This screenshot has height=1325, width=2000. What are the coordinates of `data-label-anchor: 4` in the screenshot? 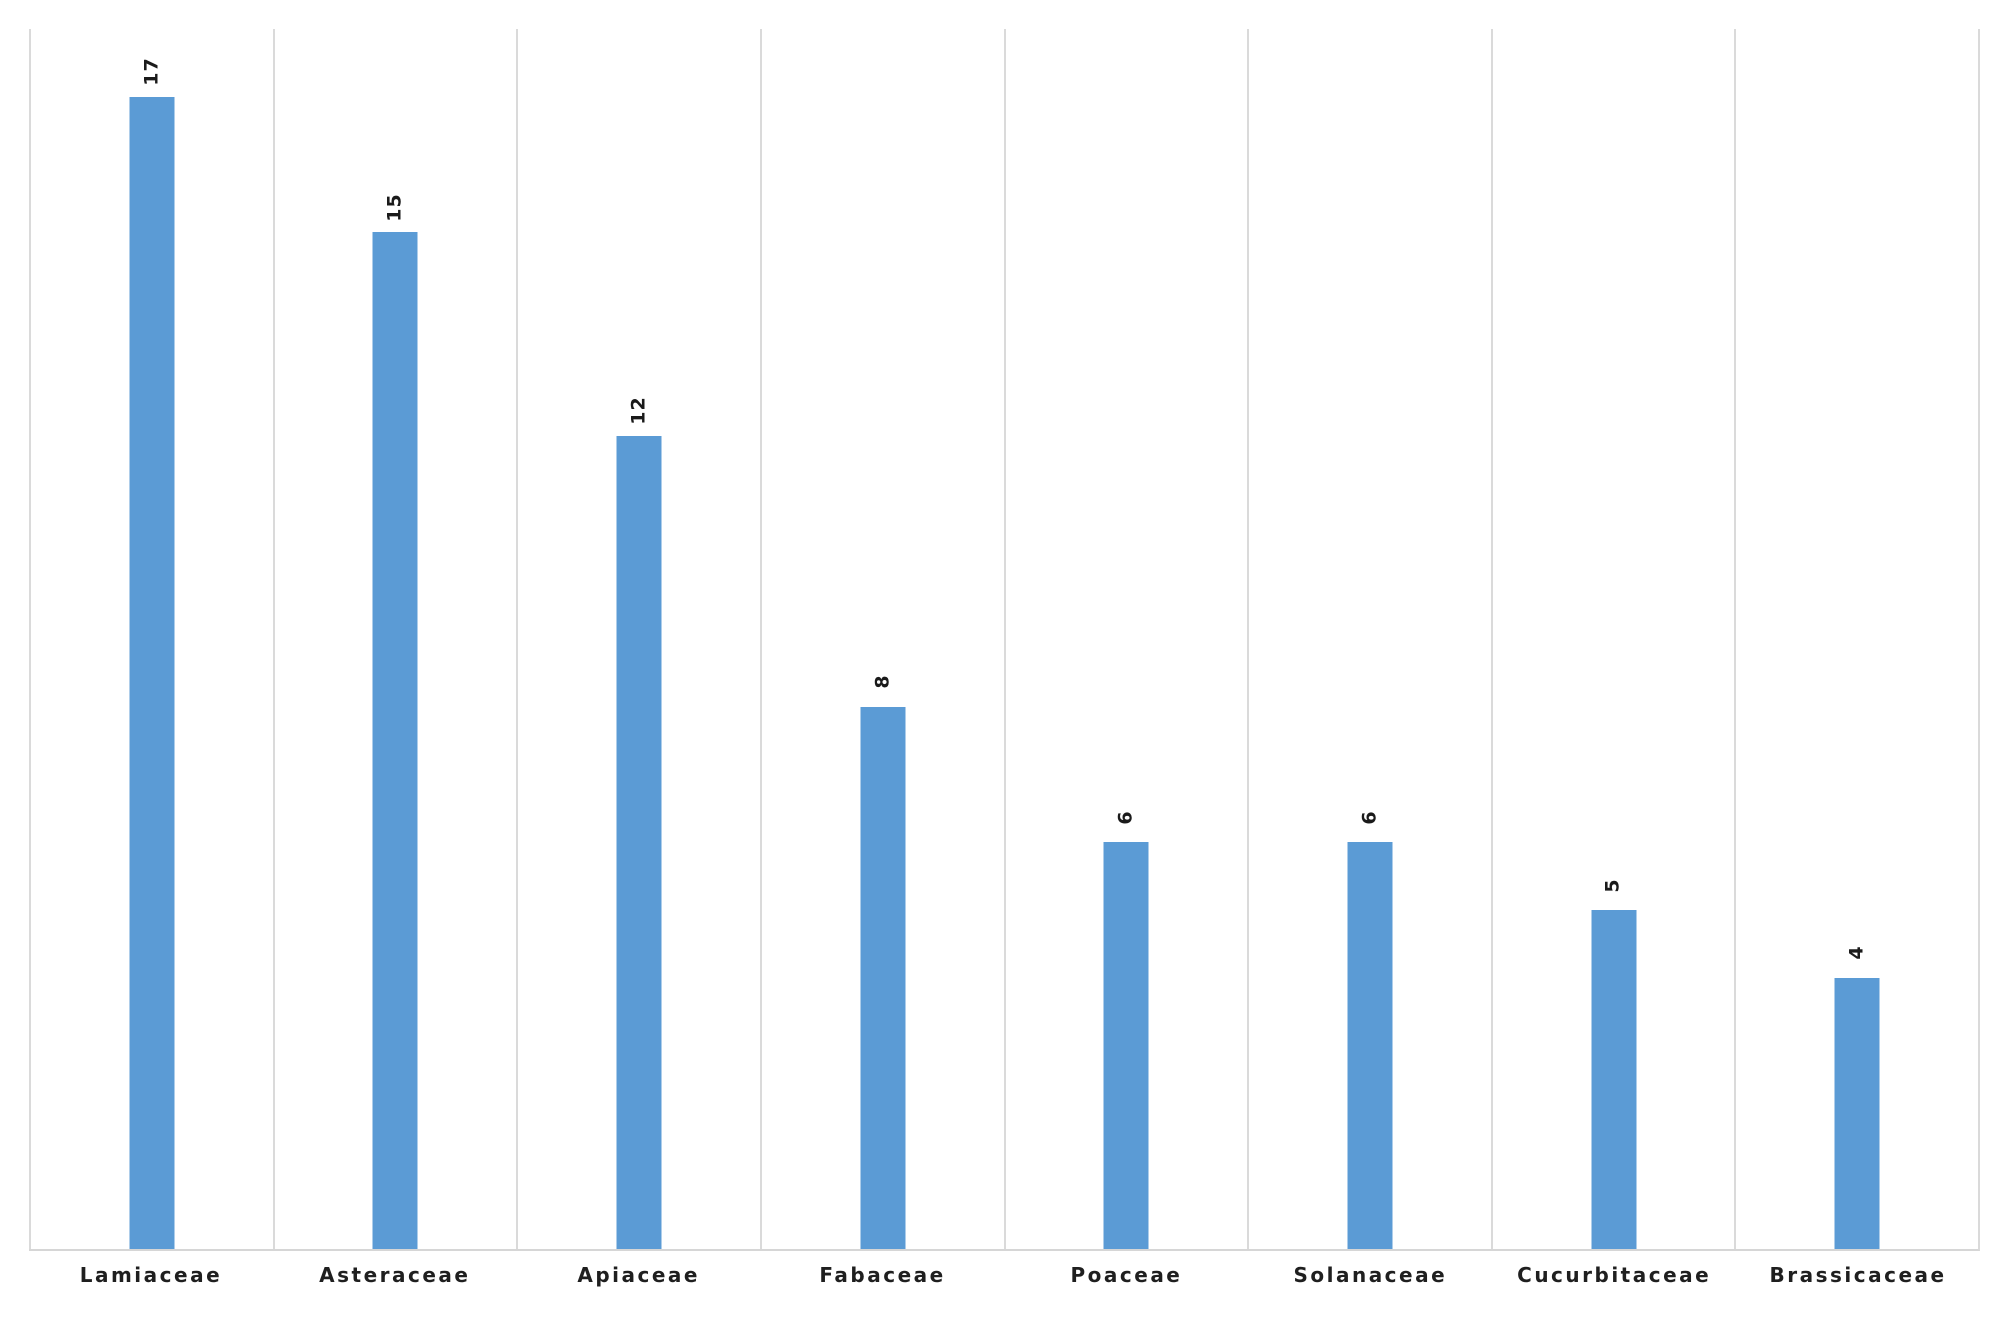 It's located at (1857, 953).